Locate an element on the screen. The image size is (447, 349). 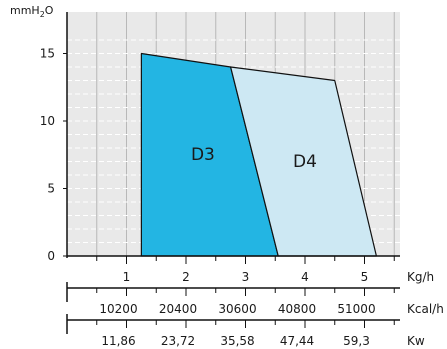
x-tick-label: 5 is located at coordinates (365, 277).